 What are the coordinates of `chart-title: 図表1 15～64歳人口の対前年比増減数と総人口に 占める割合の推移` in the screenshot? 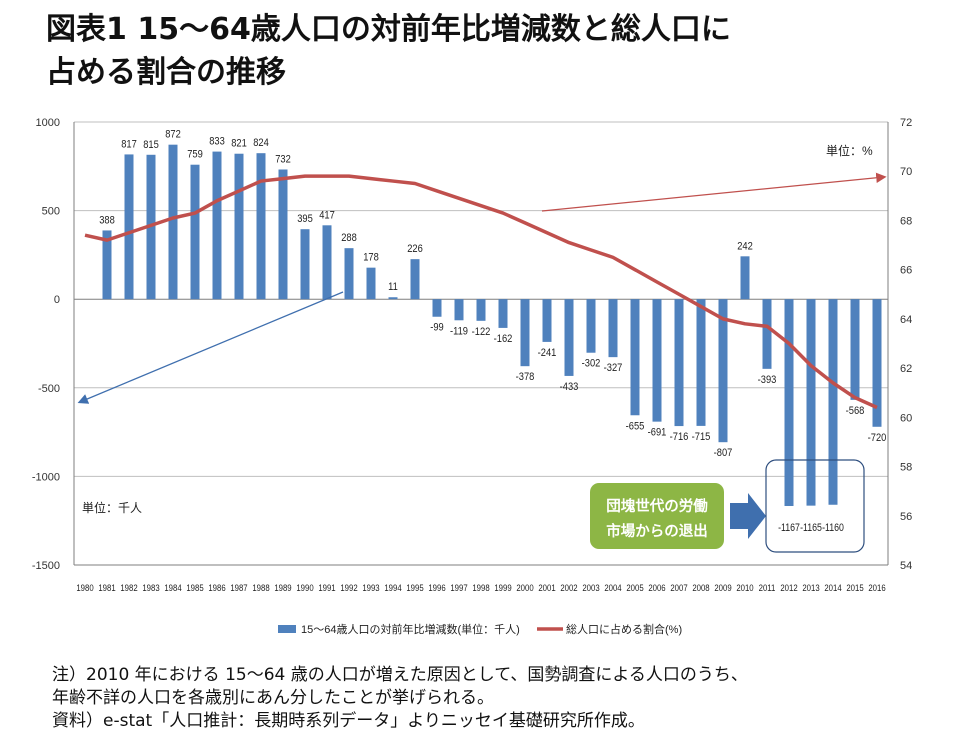 It's located at (491, 51).